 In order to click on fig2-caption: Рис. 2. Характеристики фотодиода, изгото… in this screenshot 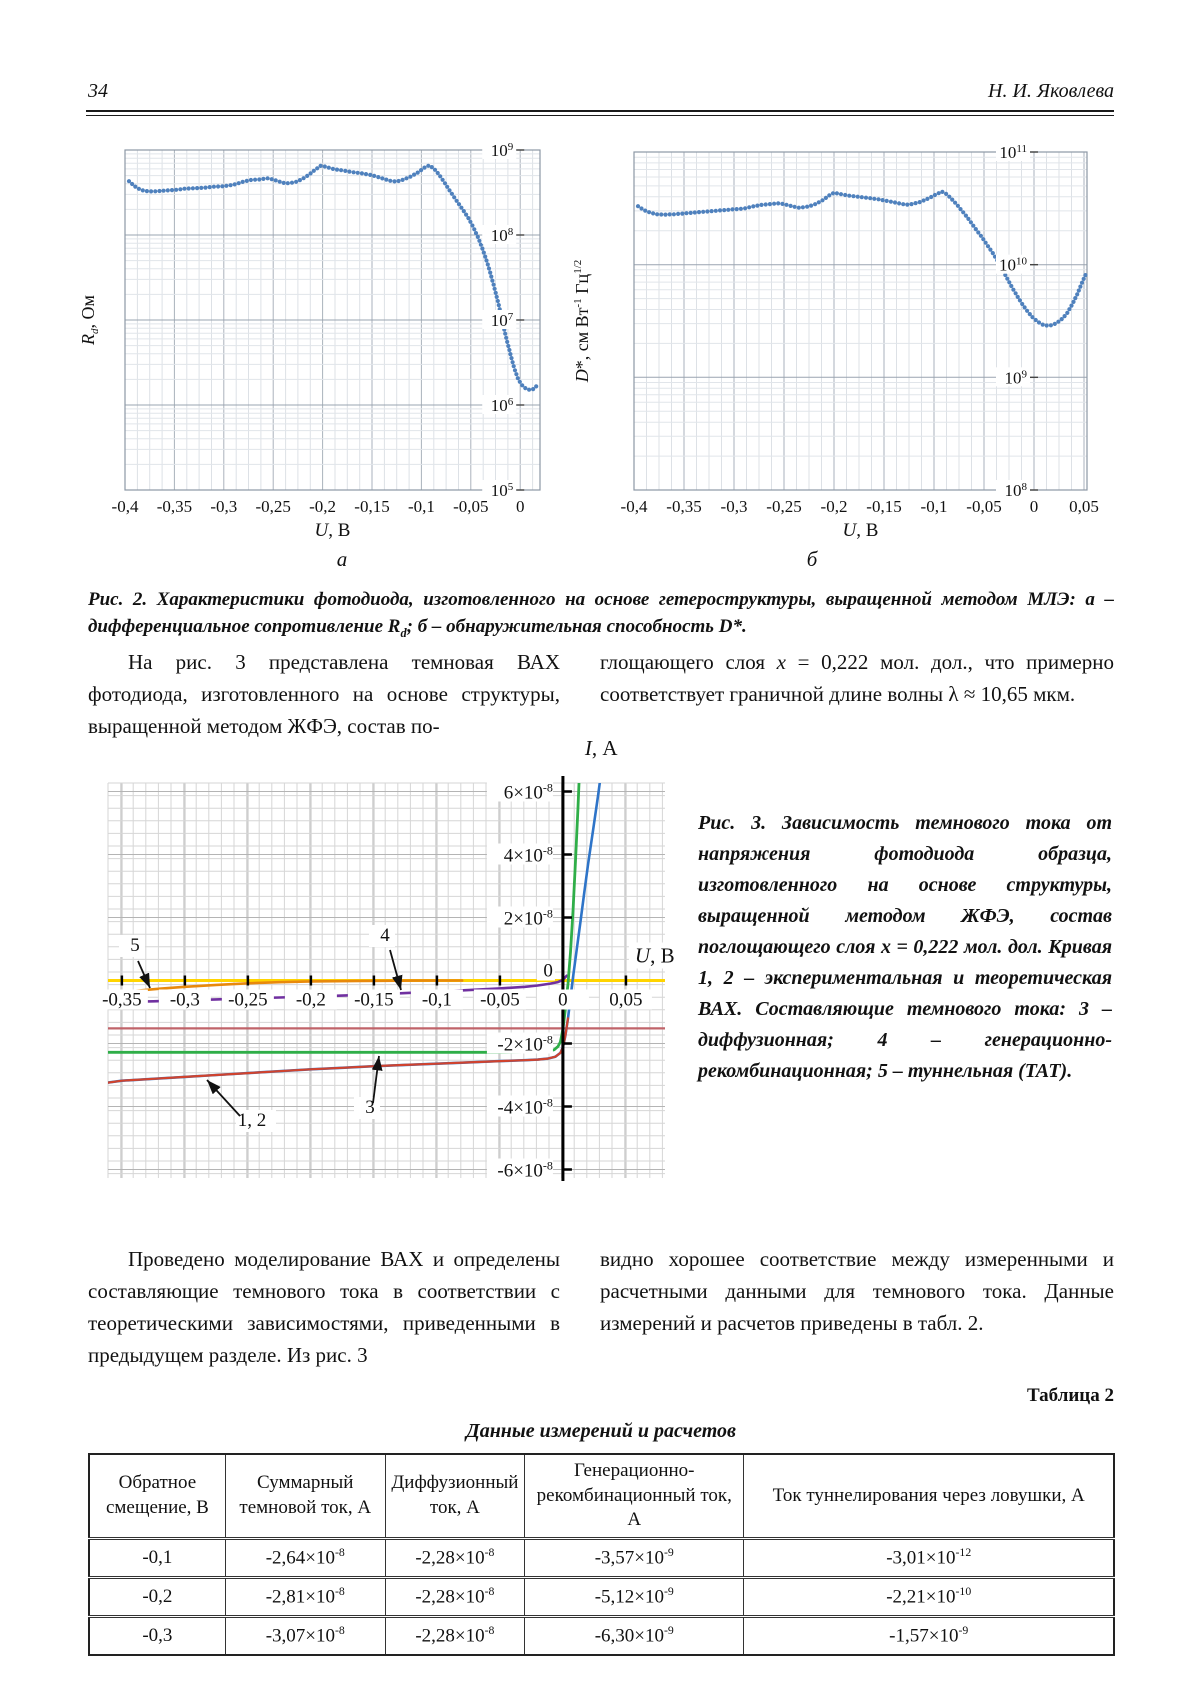, I will do `click(601, 614)`.